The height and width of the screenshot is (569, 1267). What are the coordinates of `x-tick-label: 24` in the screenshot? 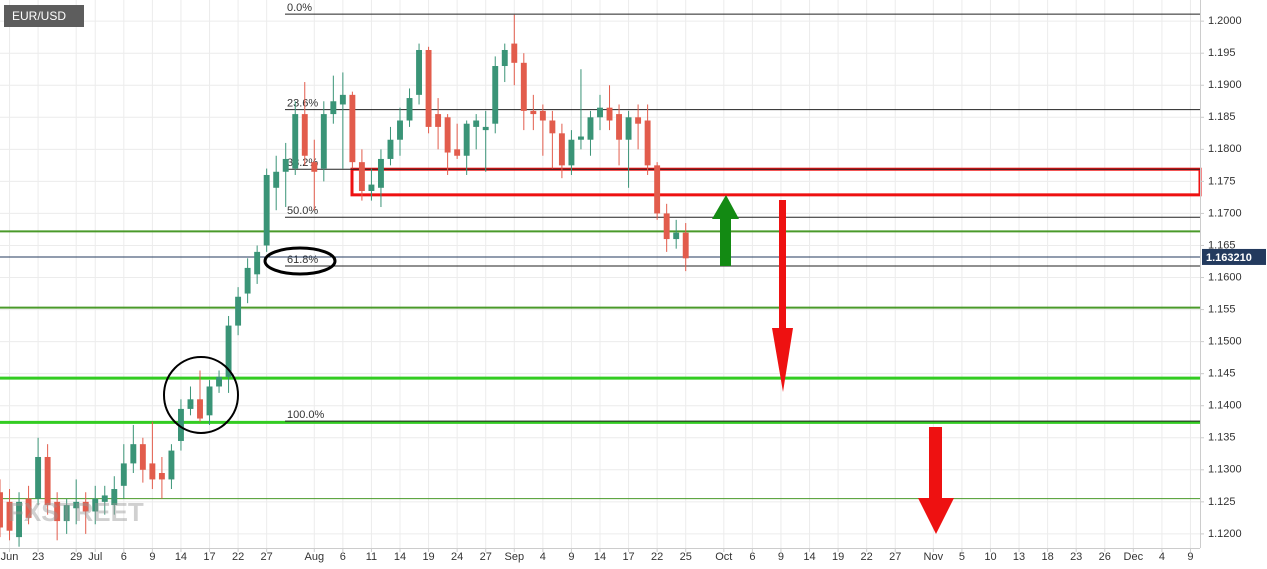 It's located at (457, 557).